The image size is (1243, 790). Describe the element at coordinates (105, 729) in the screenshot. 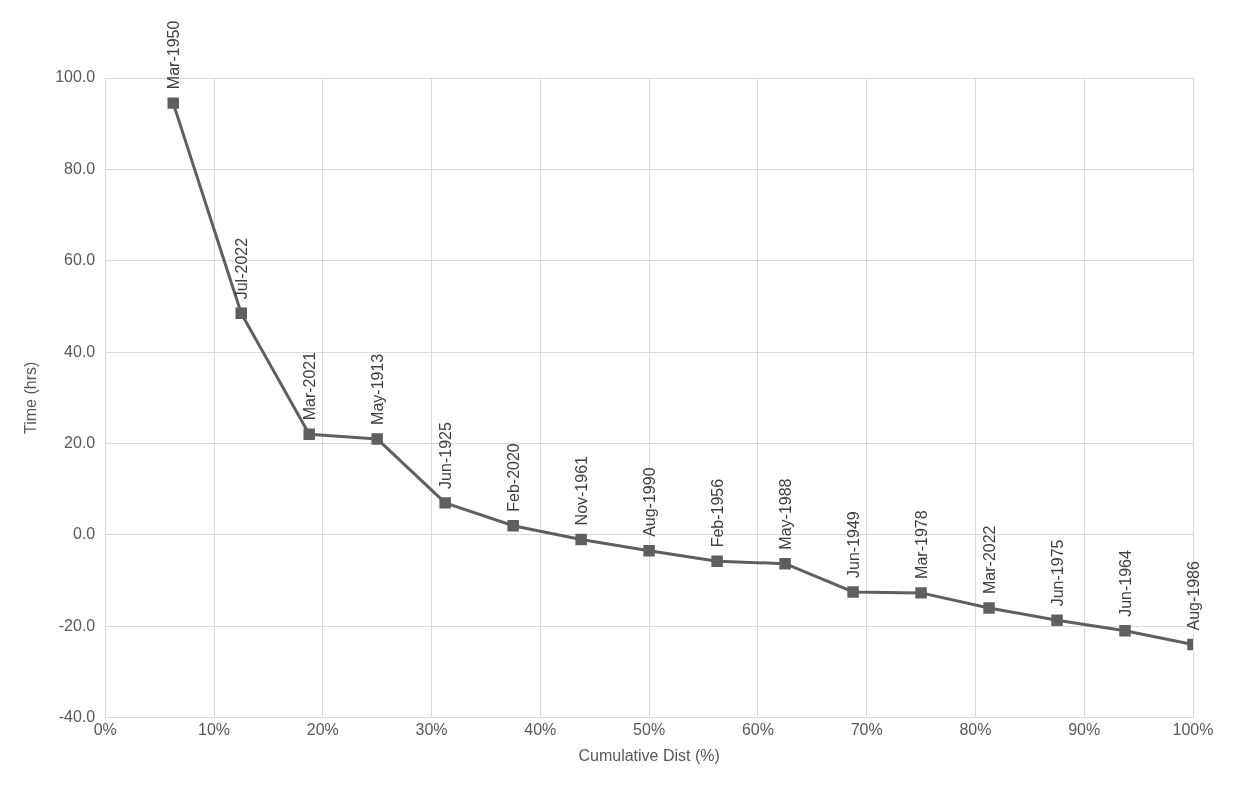

I see `x-tick-label: 0%` at that location.